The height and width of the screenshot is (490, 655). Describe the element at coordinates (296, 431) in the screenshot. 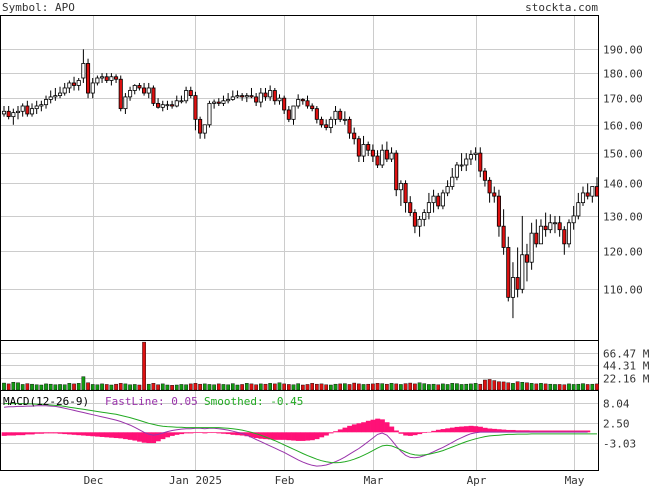

I see `macd-histogram` at that location.